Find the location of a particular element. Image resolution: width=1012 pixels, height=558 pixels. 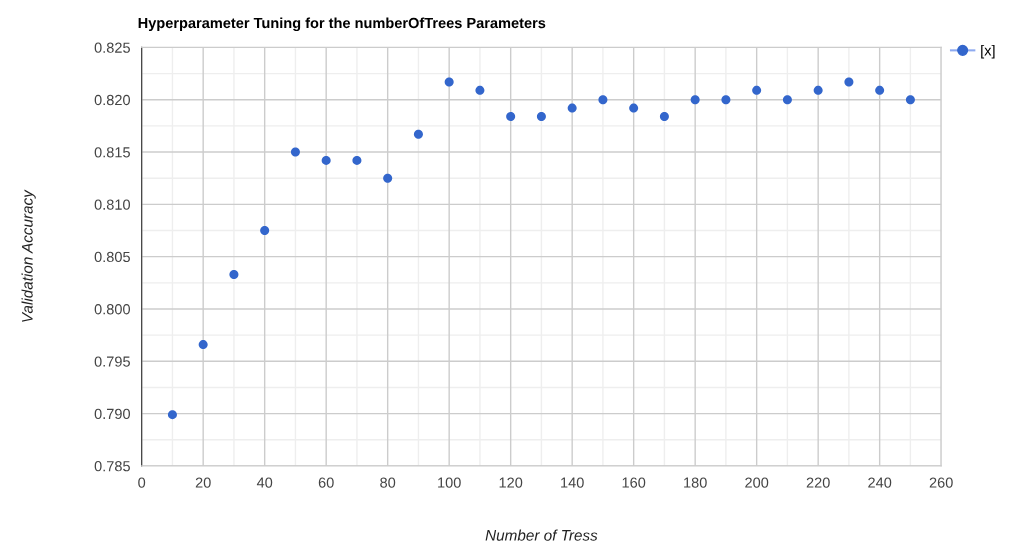

y-tick-label: 0.805 is located at coordinates (112, 257).